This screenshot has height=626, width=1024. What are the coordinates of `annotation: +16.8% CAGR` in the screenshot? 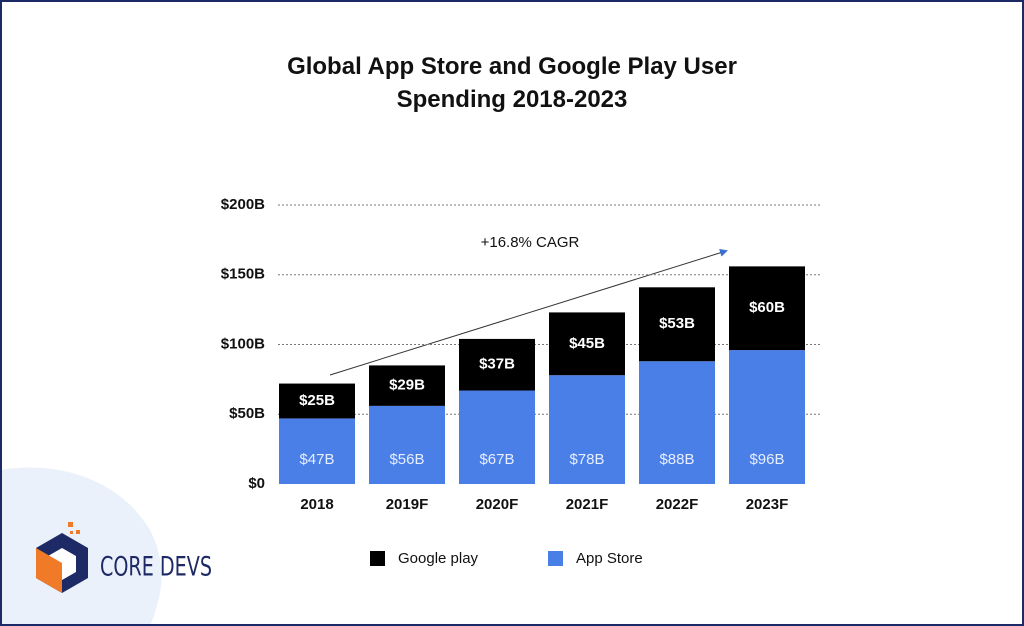 It's located at (530, 242).